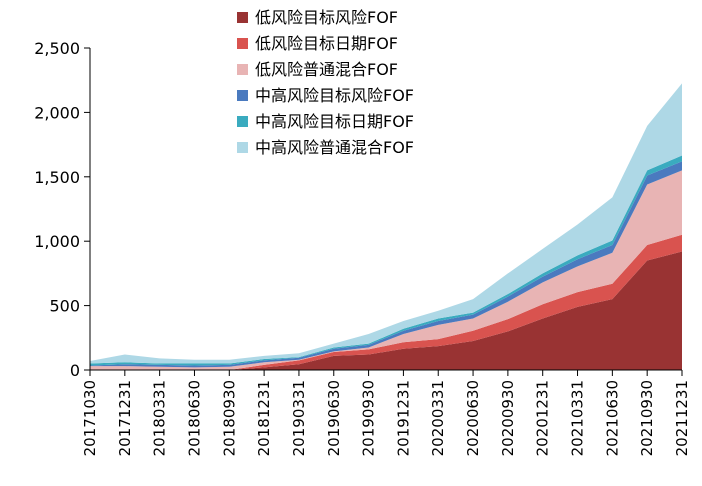 This screenshot has width=702, height=486. Describe the element at coordinates (75, 370) in the screenshot. I see `y-tick-label: 0` at that location.